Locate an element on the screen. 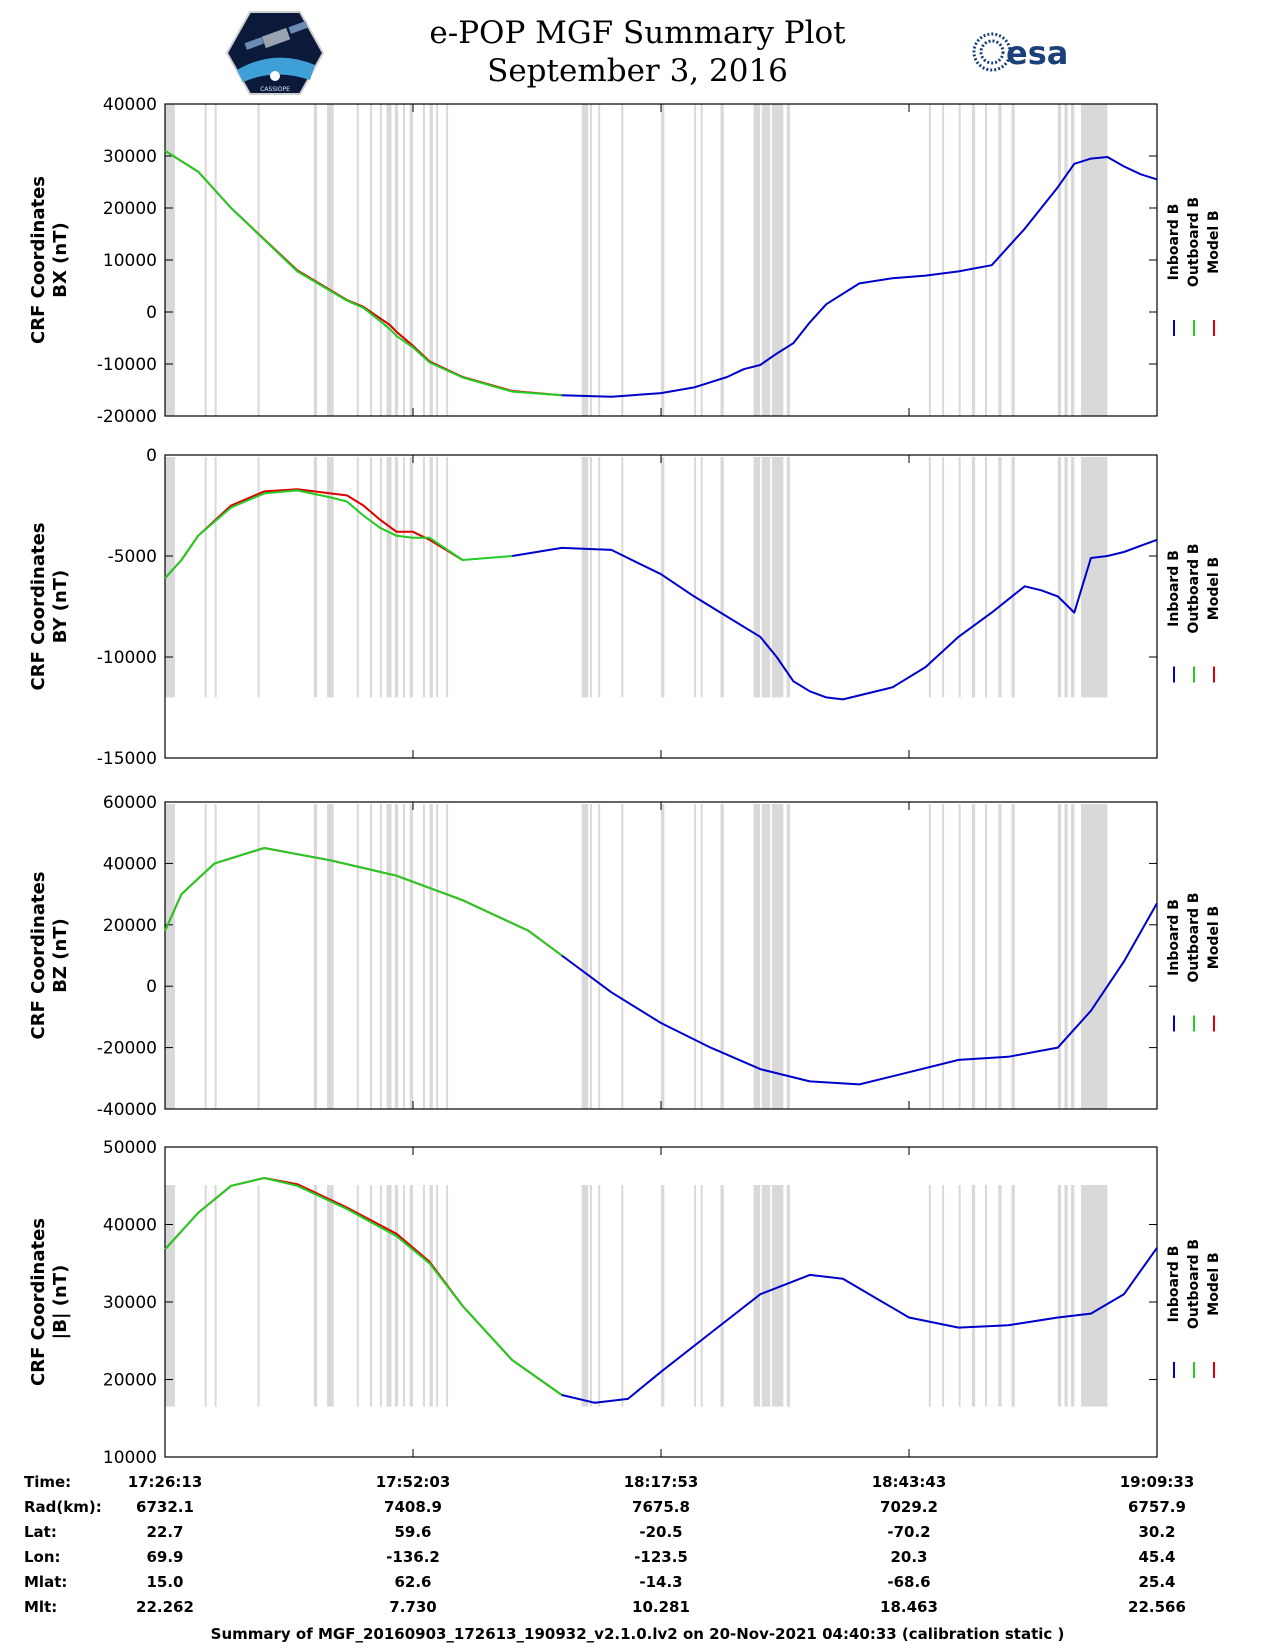 This screenshot has height=1650, width=1275. info-row-value: 45.4 is located at coordinates (1156, 1557).